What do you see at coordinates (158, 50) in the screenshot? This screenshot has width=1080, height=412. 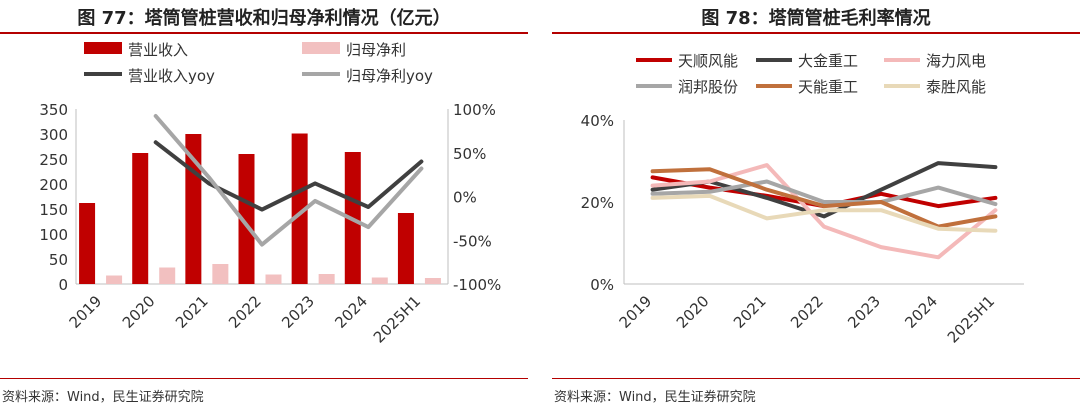 I see `legend-label: 营业收入` at bounding box center [158, 50].